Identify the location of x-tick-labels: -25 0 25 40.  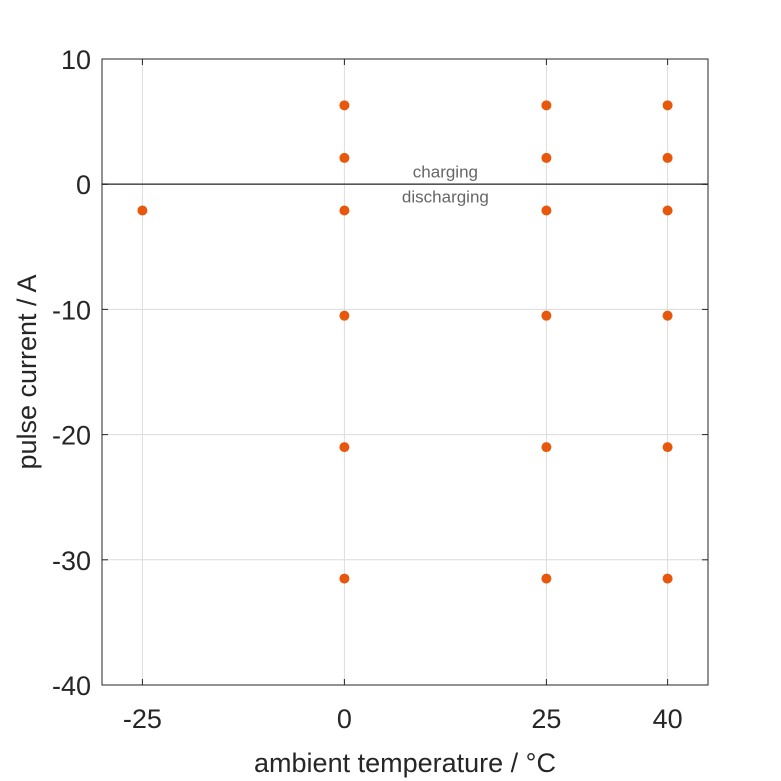
(403, 719).